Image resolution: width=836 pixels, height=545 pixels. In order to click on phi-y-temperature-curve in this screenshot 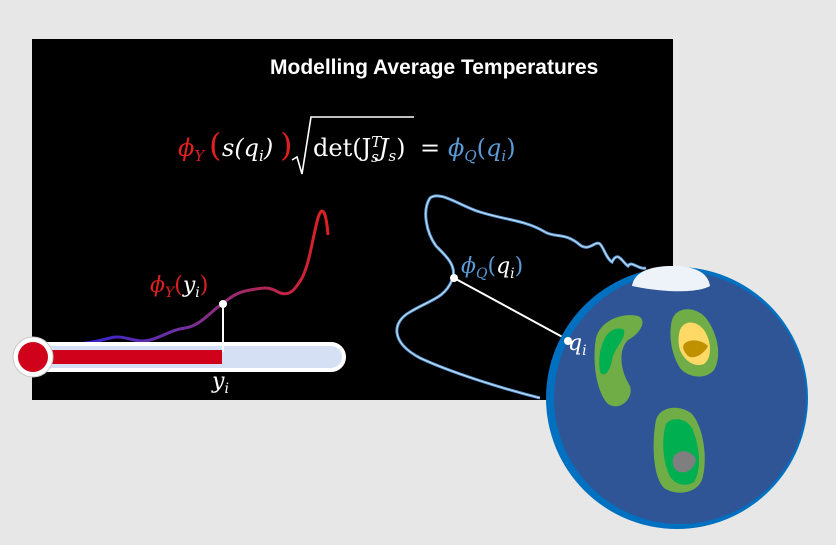, I will do `click(192, 278)`.